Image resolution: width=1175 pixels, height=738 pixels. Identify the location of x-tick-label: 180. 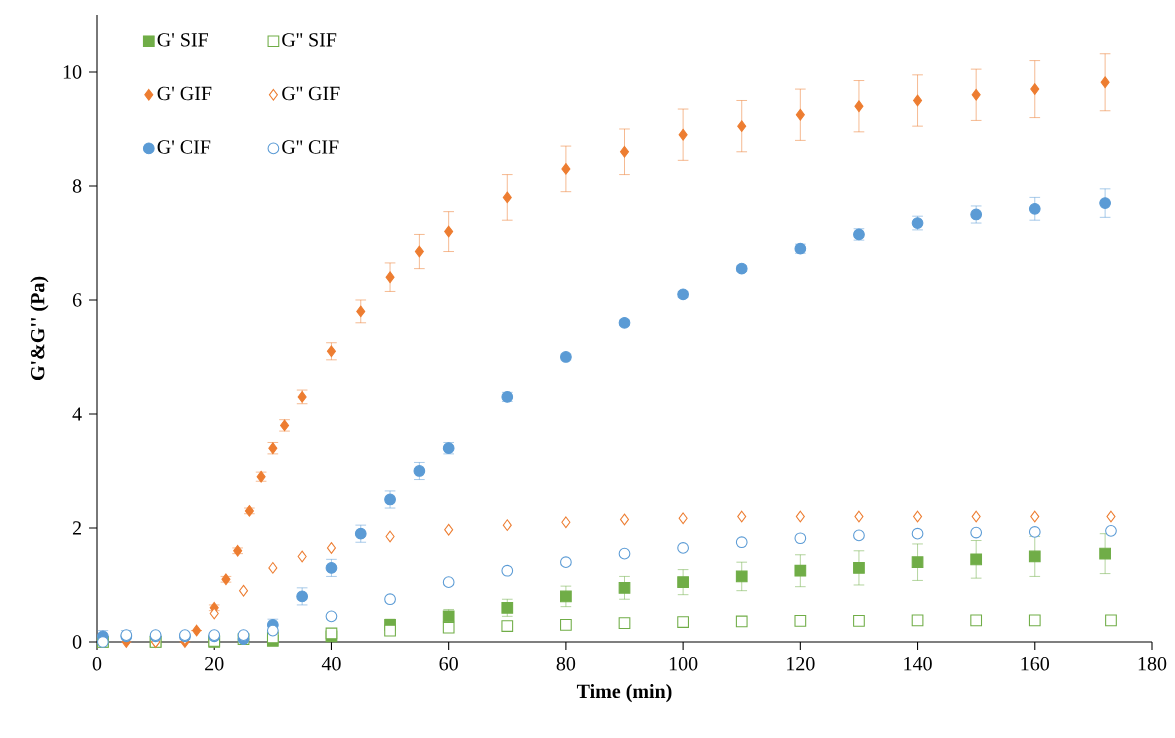
(1152, 663).